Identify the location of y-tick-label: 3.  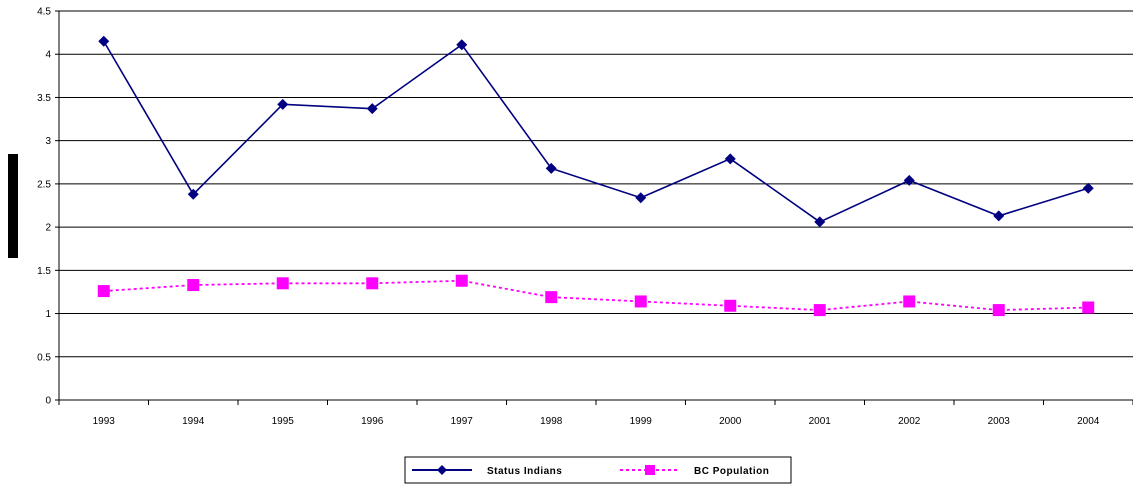
(48, 141).